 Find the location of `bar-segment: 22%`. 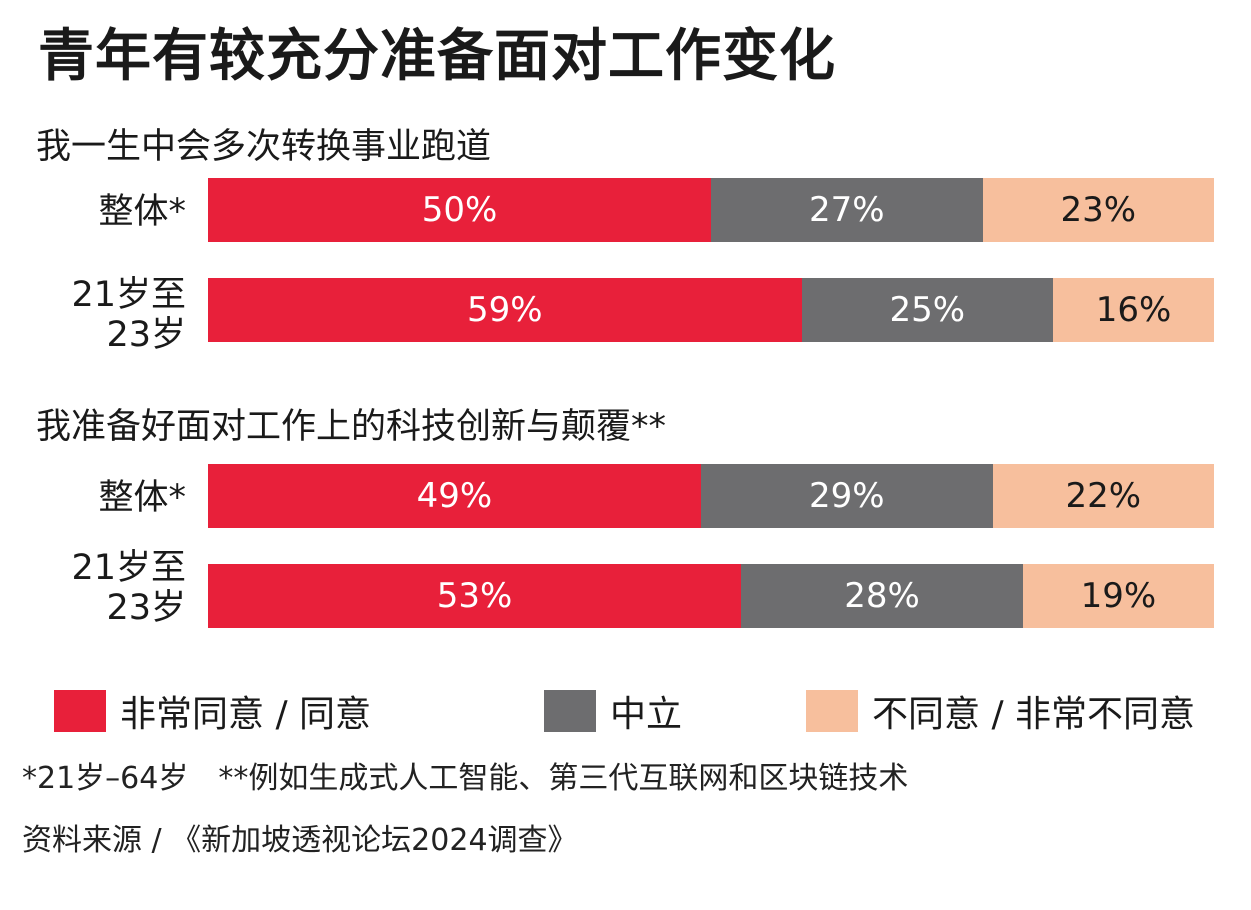

bar-segment: 22% is located at coordinates (1103, 496).